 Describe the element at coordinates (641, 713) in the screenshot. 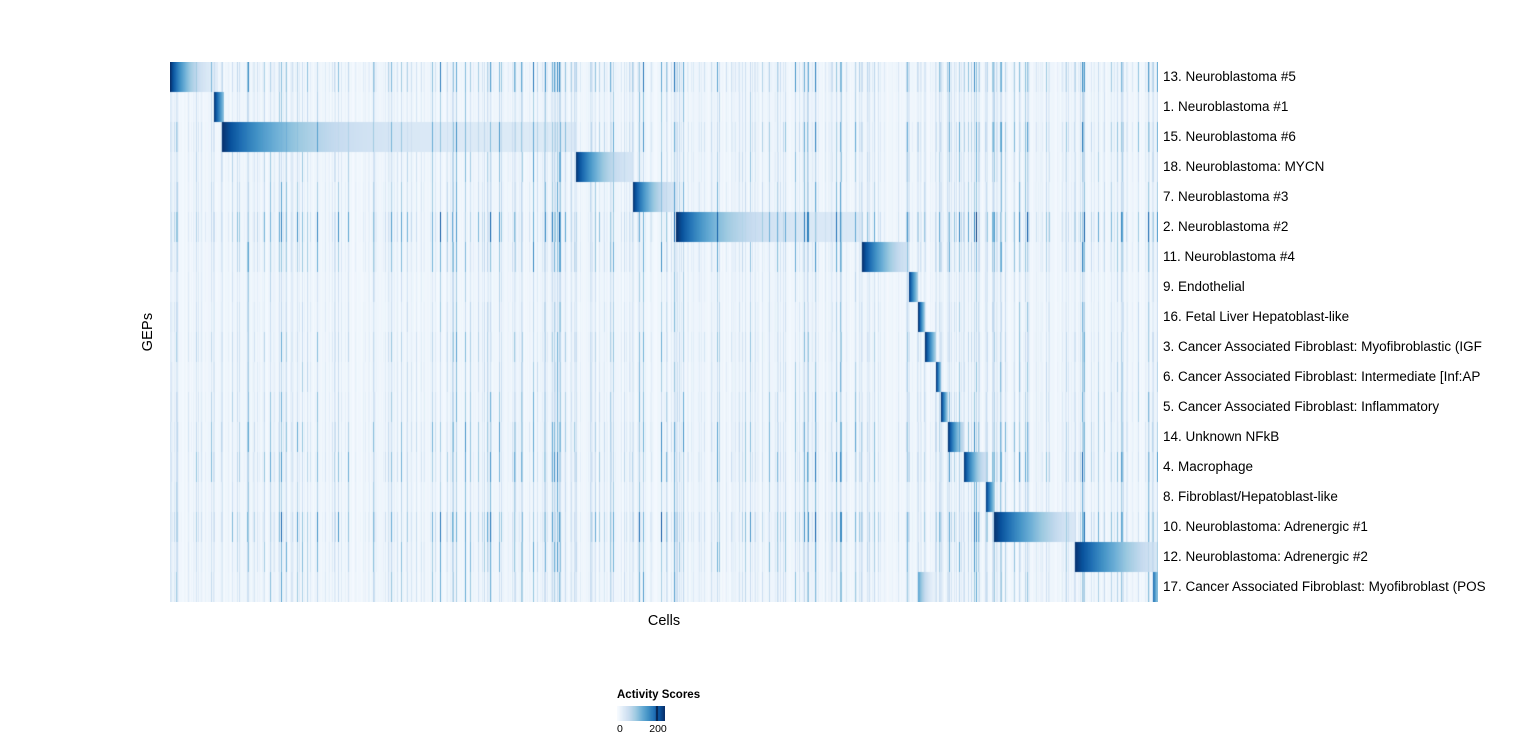

I see `colorbar-gradient` at that location.